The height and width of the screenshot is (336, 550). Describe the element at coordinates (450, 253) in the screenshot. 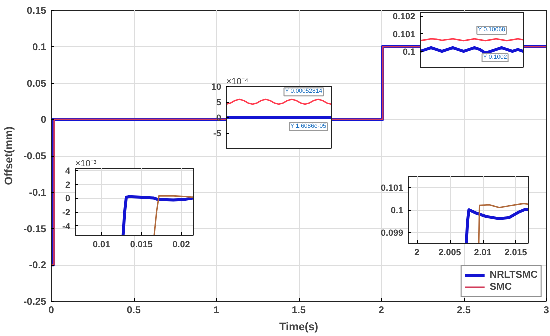

I see `x-tick-label: 2.005` at that location.